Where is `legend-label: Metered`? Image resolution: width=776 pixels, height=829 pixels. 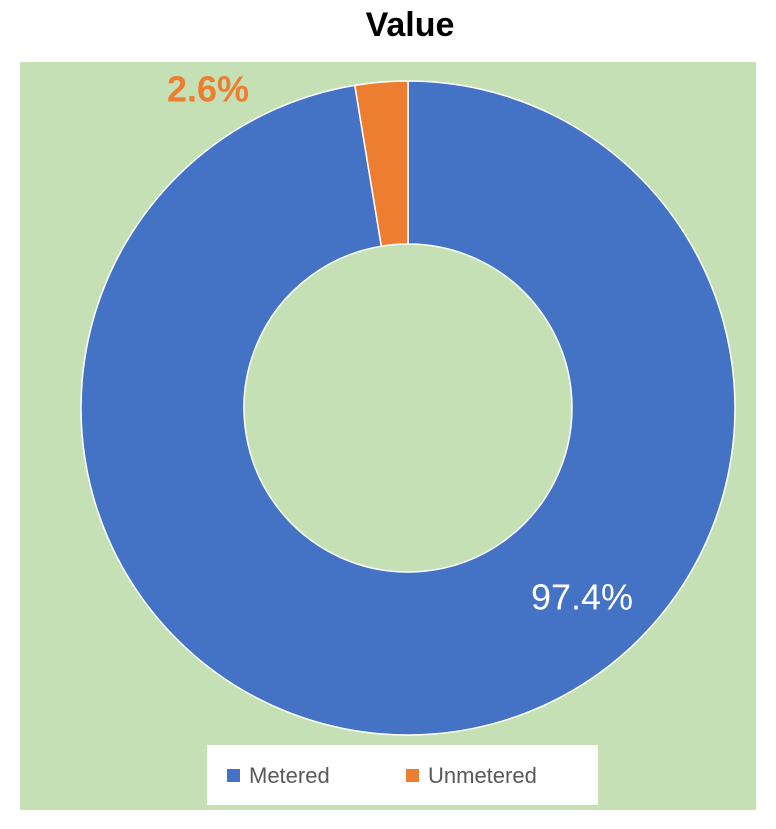
legend-label: Metered is located at coordinates (289, 775).